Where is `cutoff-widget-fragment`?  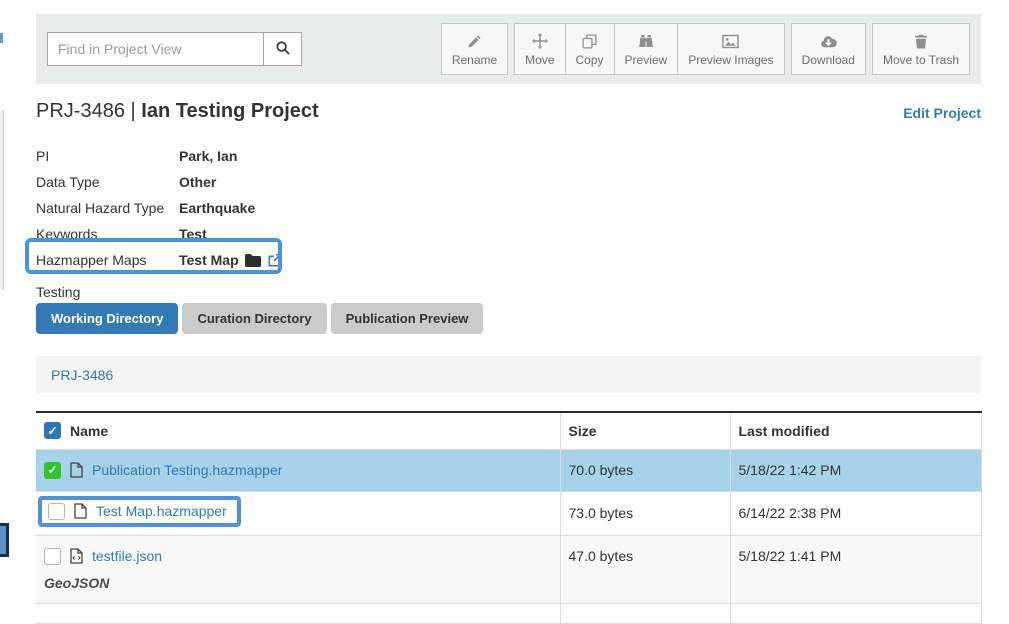 cutoff-widget-fragment is located at coordinates (4, 540).